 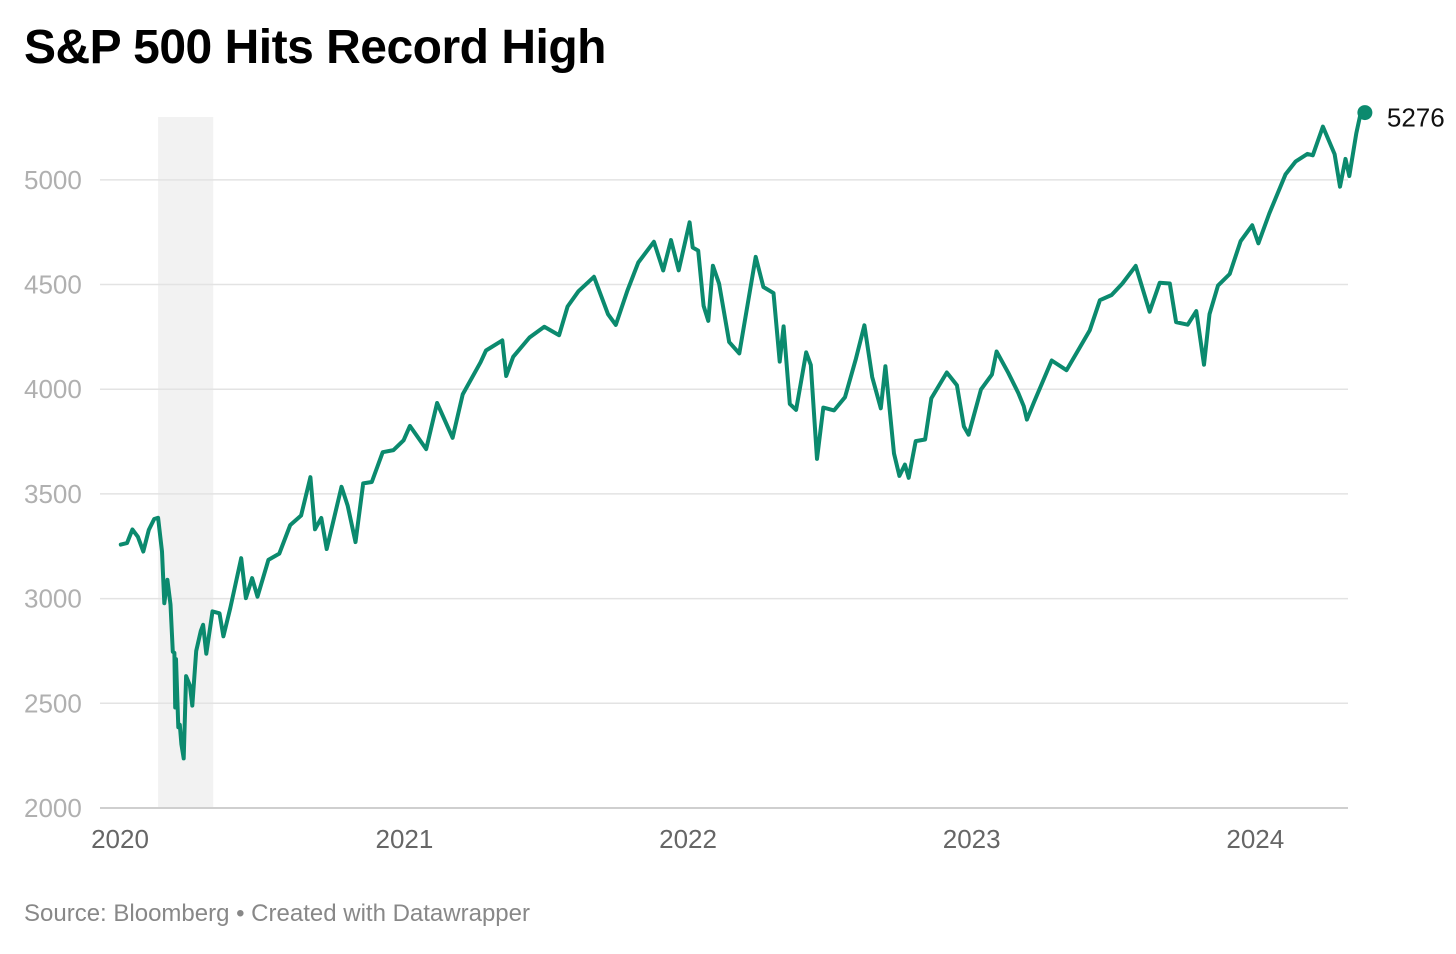 I want to click on y-axis: 2000 2500 3000 3500 4000 4500 5000, so click(x=53, y=494).